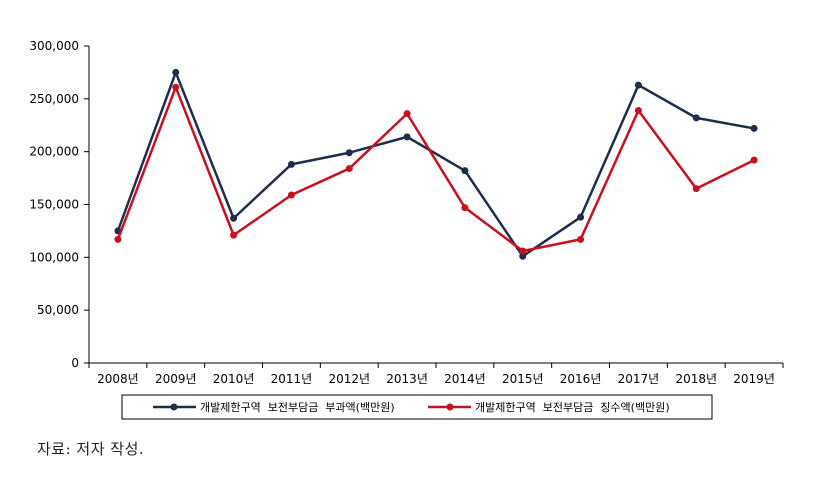 This screenshot has height=481, width=813. I want to click on x-tick-label: 2015년, so click(523, 379).